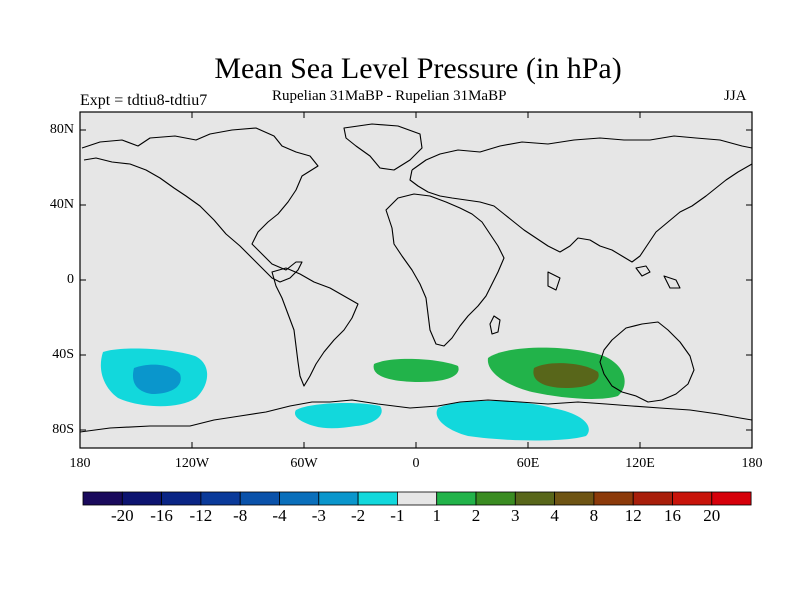 The width and height of the screenshot is (800, 600). Describe the element at coordinates (441, 420) in the screenshot. I see `antarctic-lows` at that location.